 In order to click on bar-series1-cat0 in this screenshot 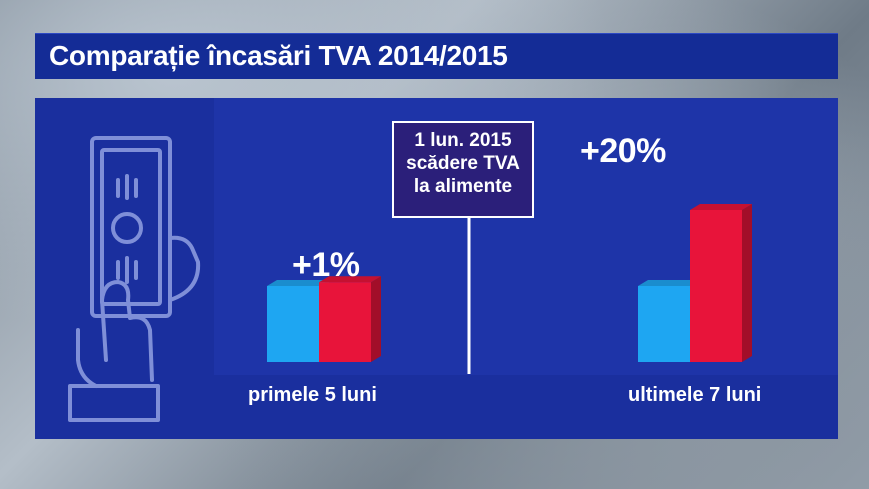, I will do `click(345, 322)`.